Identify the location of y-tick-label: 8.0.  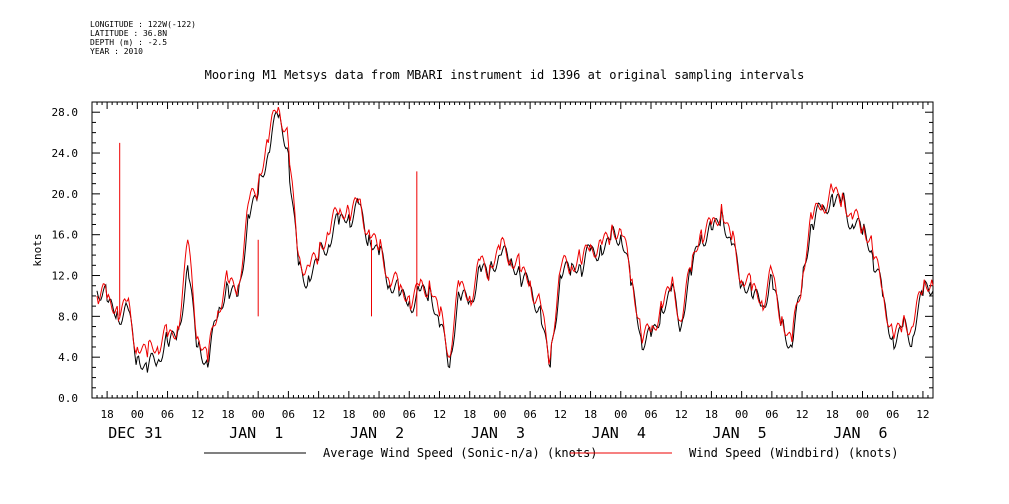
(68, 316).